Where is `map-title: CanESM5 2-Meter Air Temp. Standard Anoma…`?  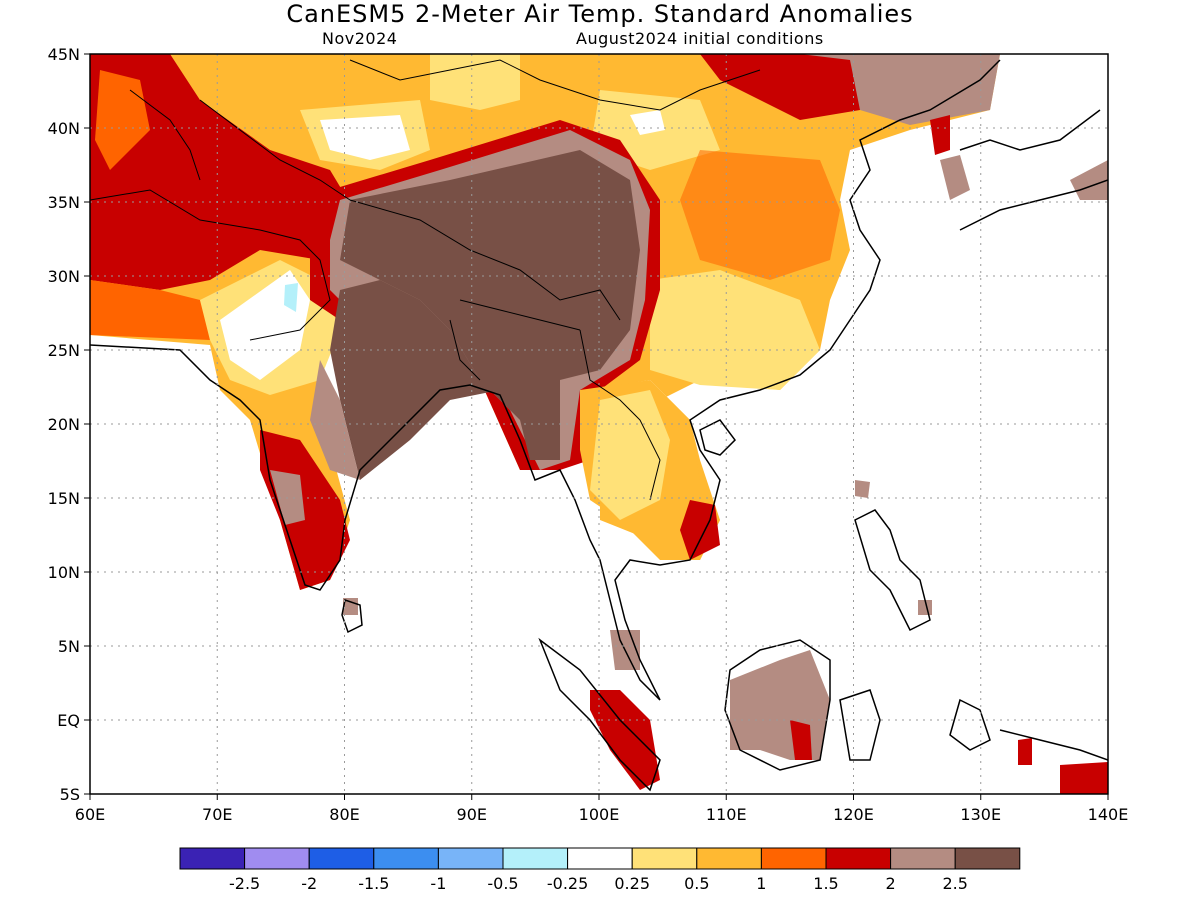
map-title: CanESM5 2-Meter Air Temp. Standard Anoma… is located at coordinates (600, 14).